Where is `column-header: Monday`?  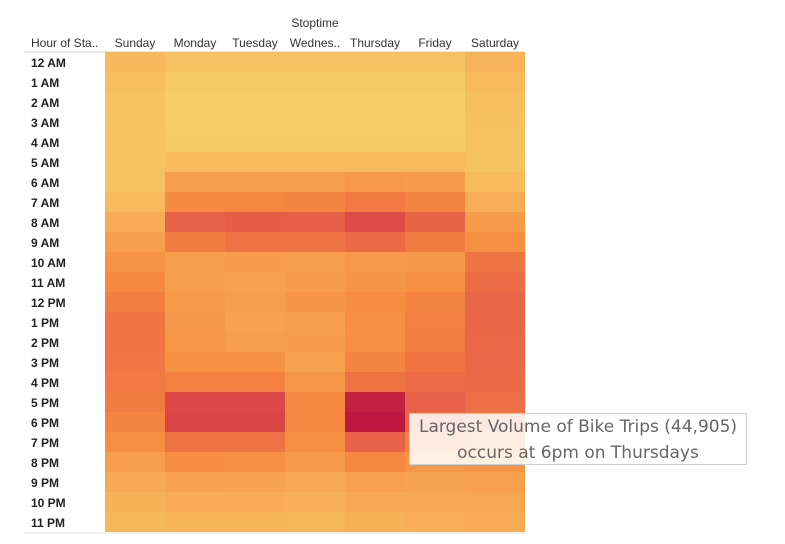 column-header: Monday is located at coordinates (195, 43).